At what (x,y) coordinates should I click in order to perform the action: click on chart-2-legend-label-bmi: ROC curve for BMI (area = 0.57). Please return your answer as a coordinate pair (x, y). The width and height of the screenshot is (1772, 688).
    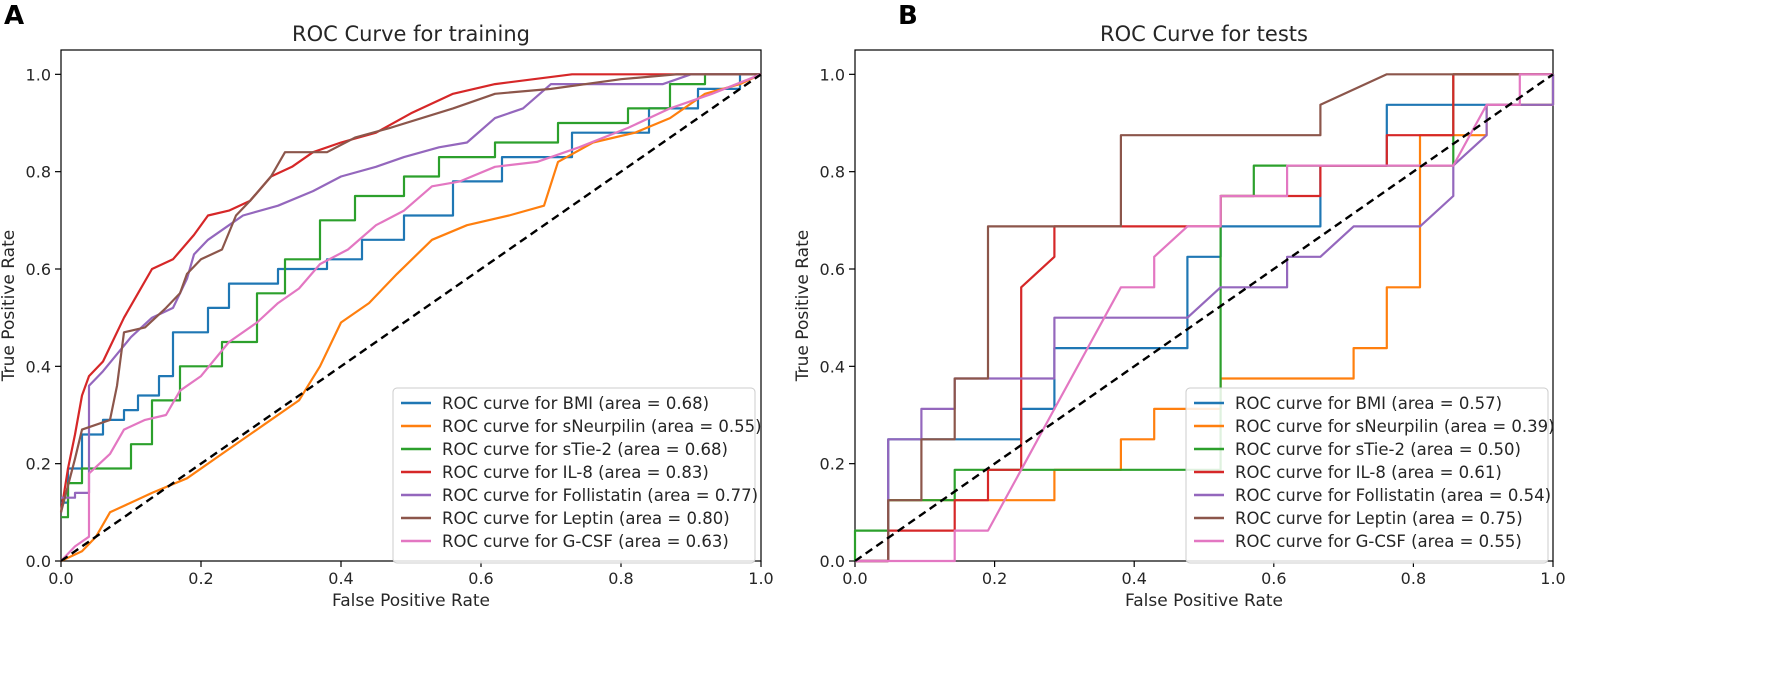
    Looking at the image, I should click on (1368, 403).